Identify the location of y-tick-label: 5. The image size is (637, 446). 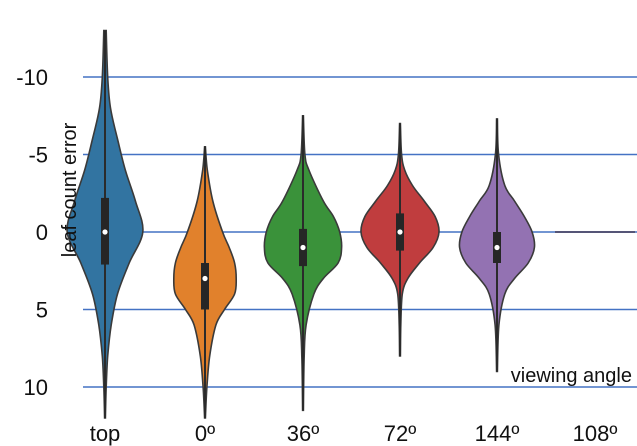
(42, 310).